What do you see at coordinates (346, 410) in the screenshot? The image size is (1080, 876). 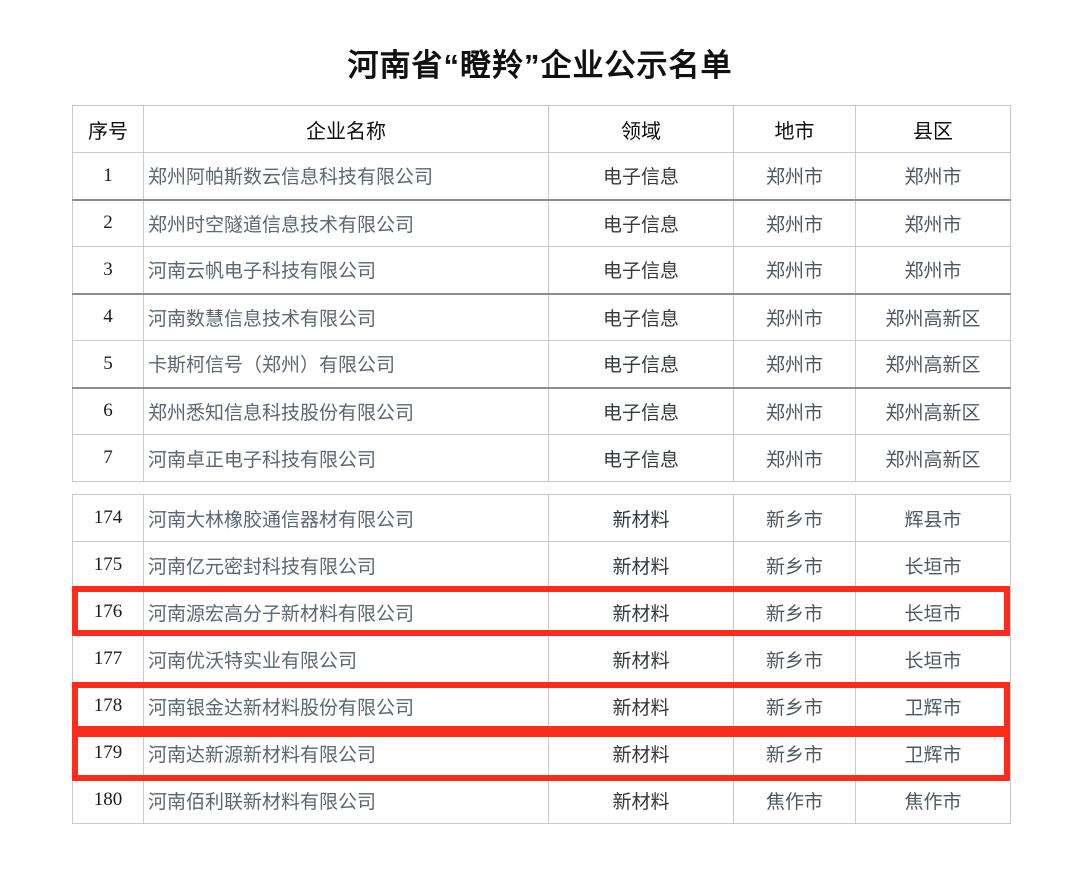 I see `cell-name: 郑州悉知信息科技股份有限公司` at bounding box center [346, 410].